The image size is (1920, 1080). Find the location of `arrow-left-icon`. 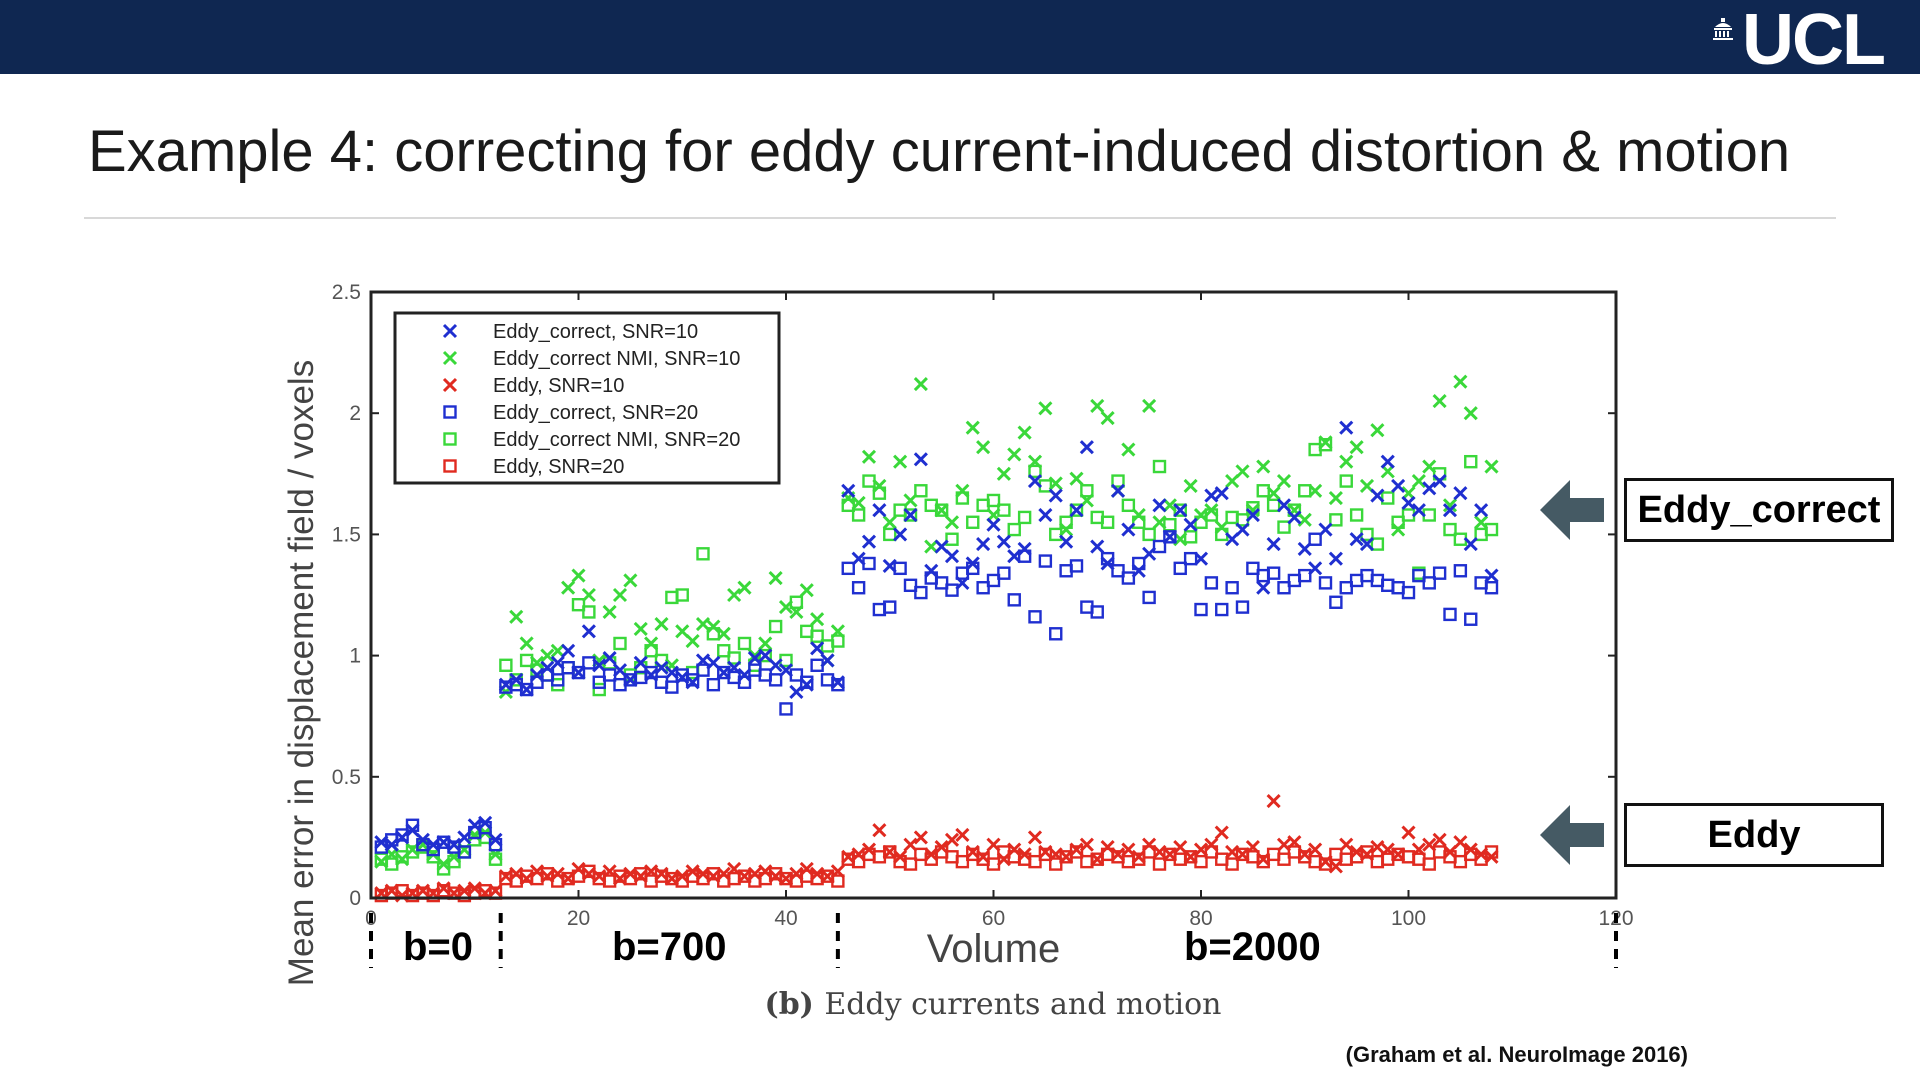

arrow-left-icon is located at coordinates (1572, 510).